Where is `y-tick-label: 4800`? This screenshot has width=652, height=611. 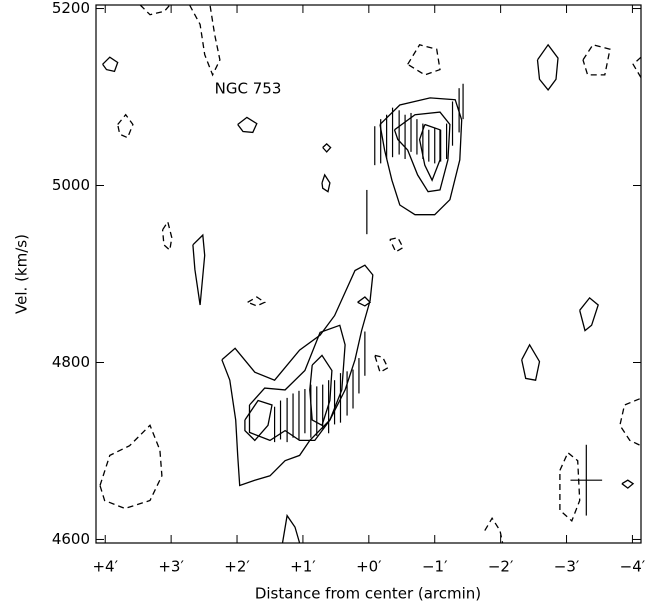 y-tick-label: 4800 is located at coordinates (71, 362).